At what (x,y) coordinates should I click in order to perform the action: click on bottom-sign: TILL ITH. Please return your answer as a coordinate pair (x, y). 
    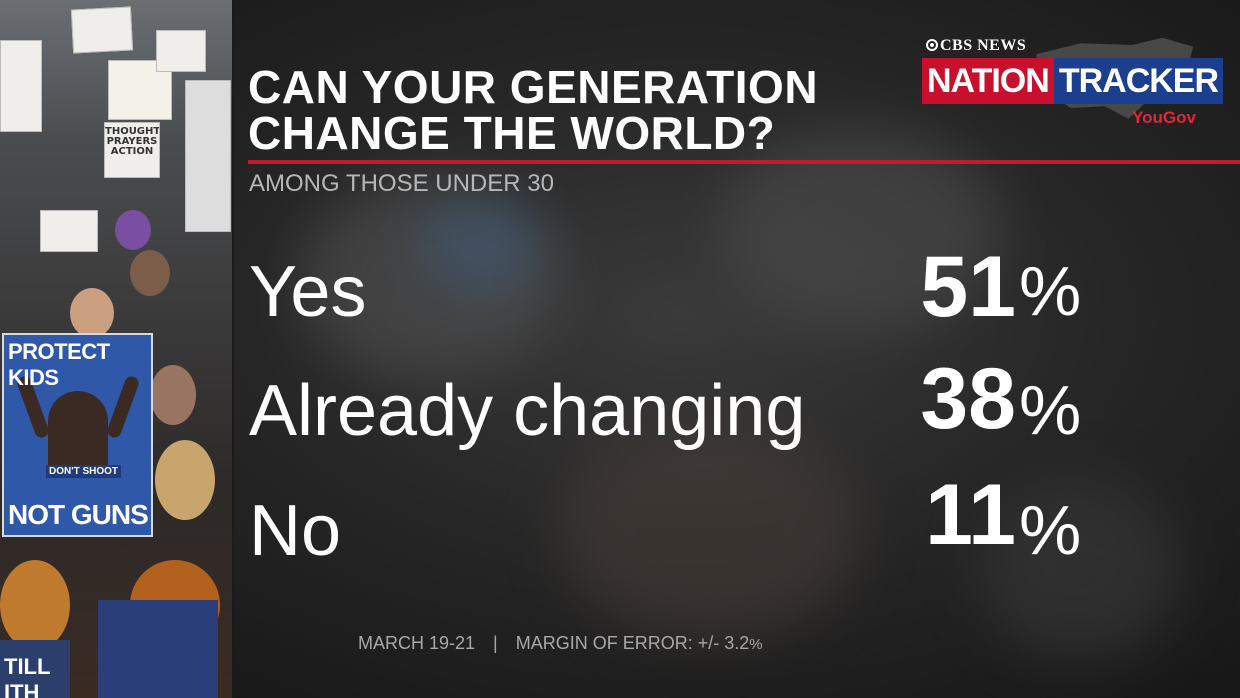
    Looking at the image, I should click on (35, 669).